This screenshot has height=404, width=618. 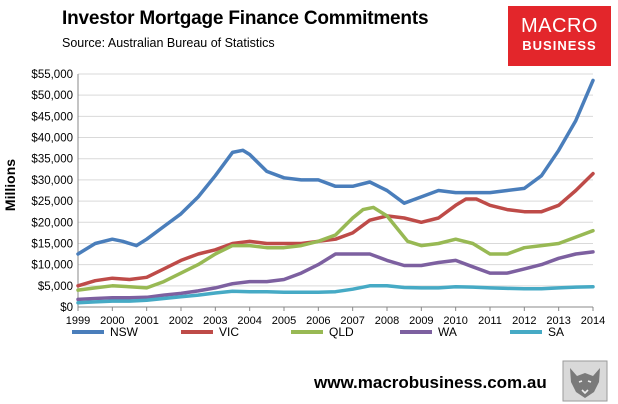 I want to click on x-tick-label: 2012, so click(x=524, y=321).